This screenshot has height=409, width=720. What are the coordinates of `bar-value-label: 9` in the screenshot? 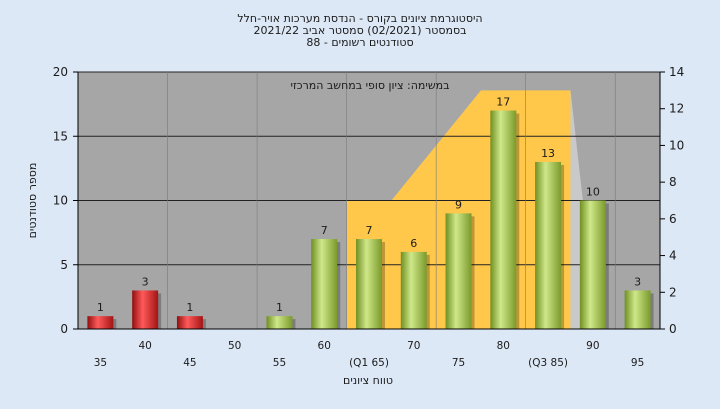 It's located at (458, 204).